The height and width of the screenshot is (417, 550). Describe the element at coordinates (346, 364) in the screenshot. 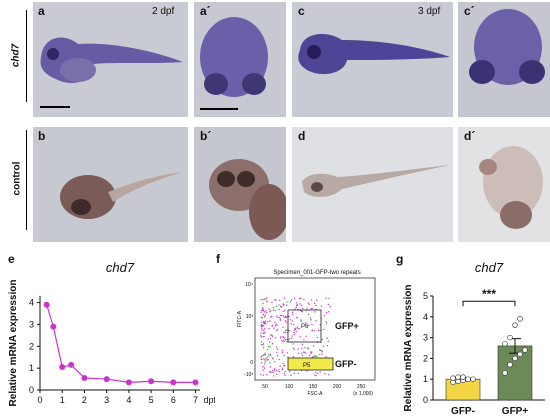

I see `chart-f-gate-label-gfp-minus: GFP-` at that location.